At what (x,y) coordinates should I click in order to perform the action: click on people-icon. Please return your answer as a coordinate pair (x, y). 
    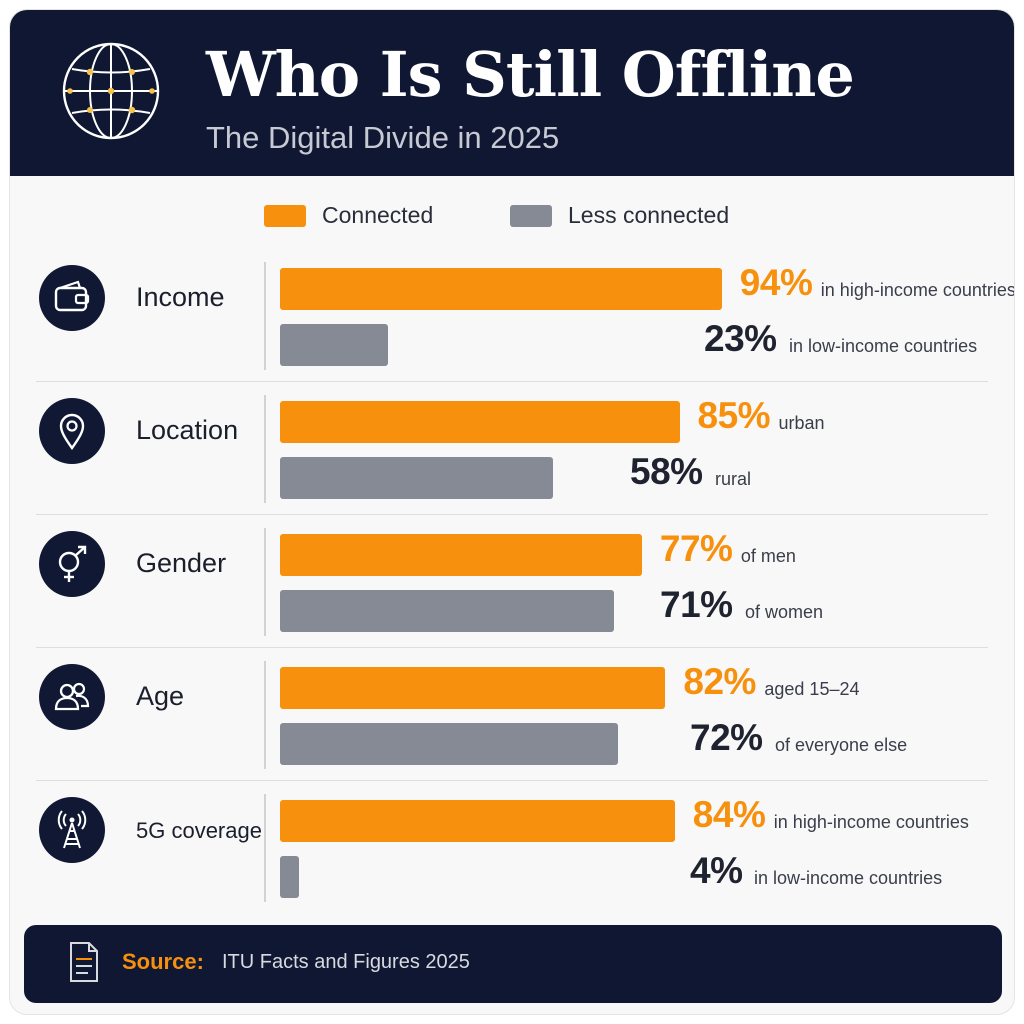
    Looking at the image, I should click on (72, 697).